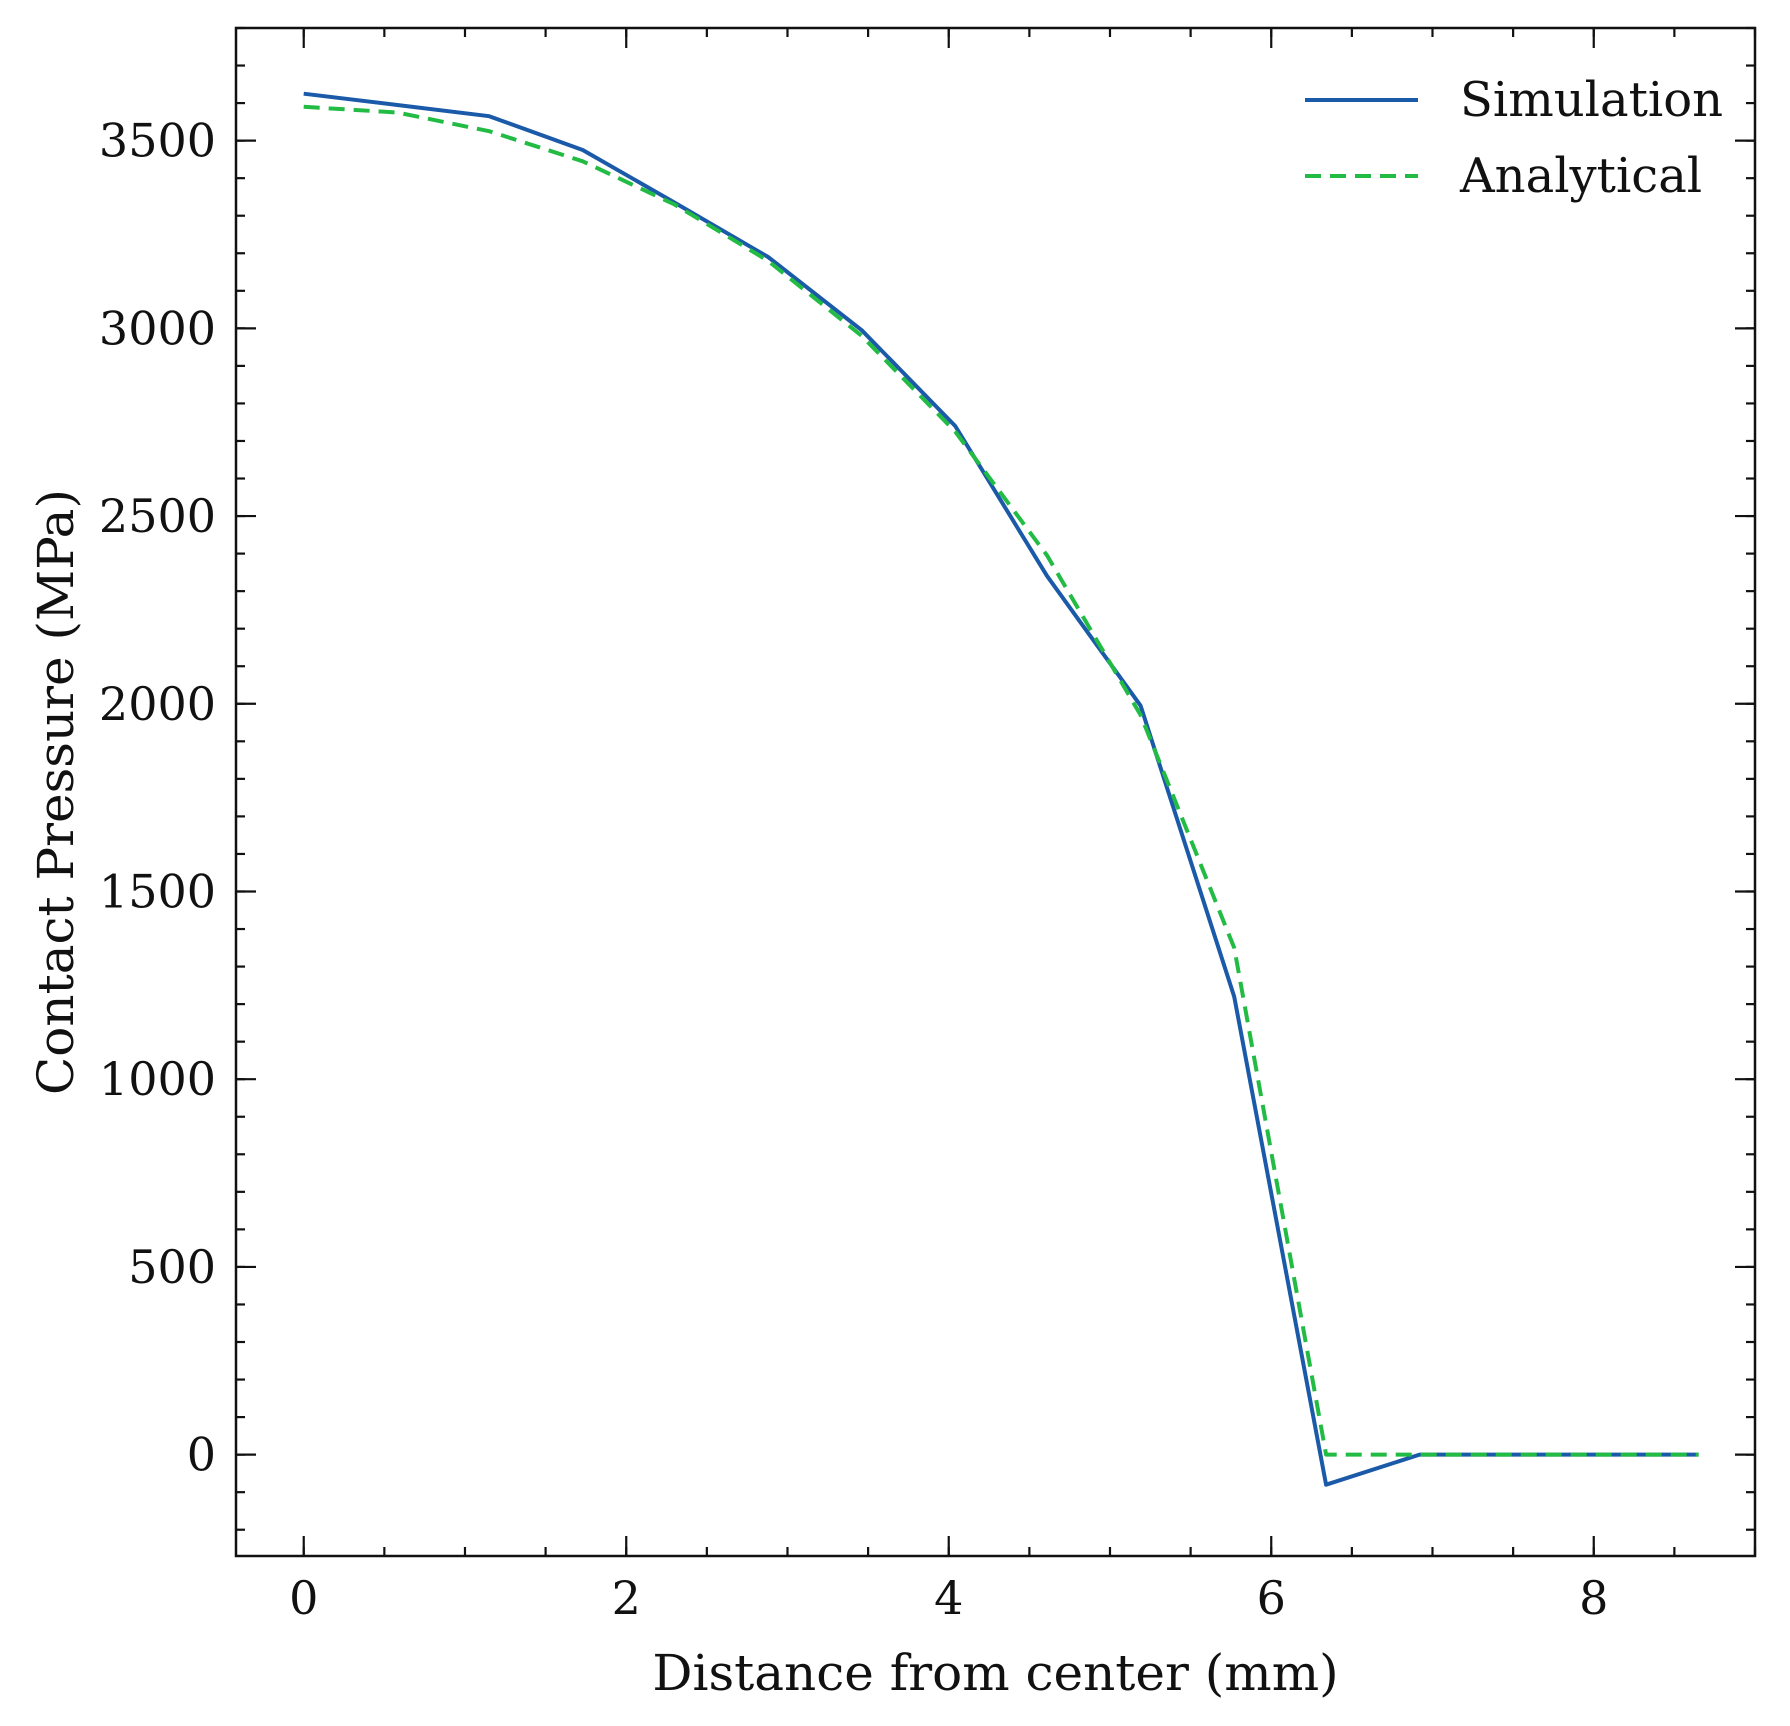 The width and height of the screenshot is (1790, 1726). What do you see at coordinates (1514, 138) in the screenshot?
I see `legend: Simulation Analytical` at bounding box center [1514, 138].